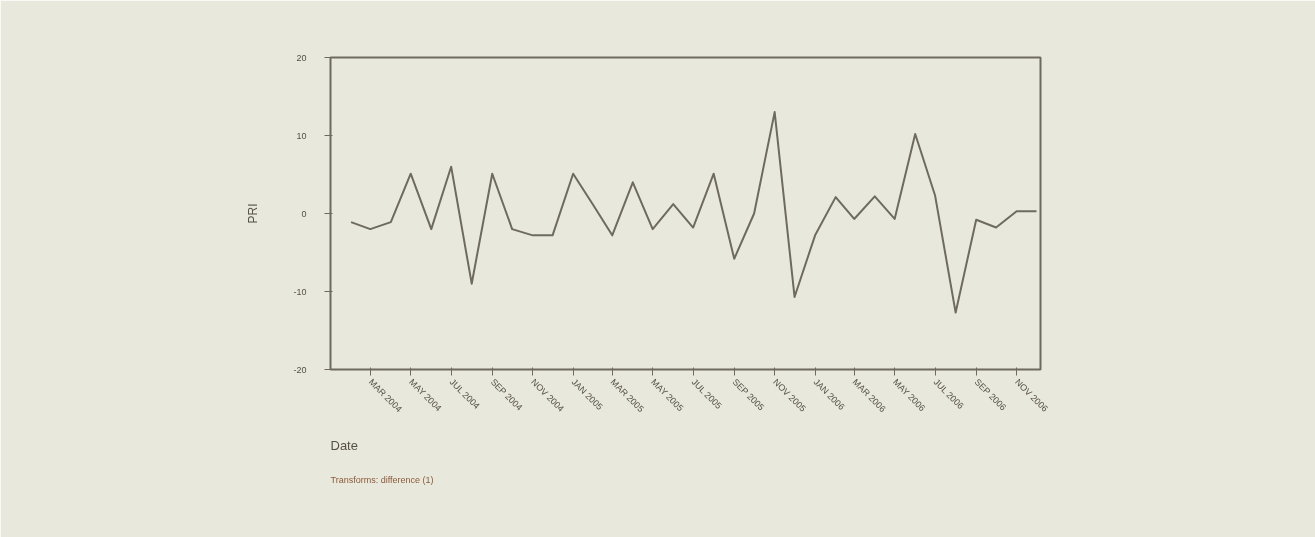  Describe the element at coordinates (344, 445) in the screenshot. I see `x-axis-title: Date` at that location.